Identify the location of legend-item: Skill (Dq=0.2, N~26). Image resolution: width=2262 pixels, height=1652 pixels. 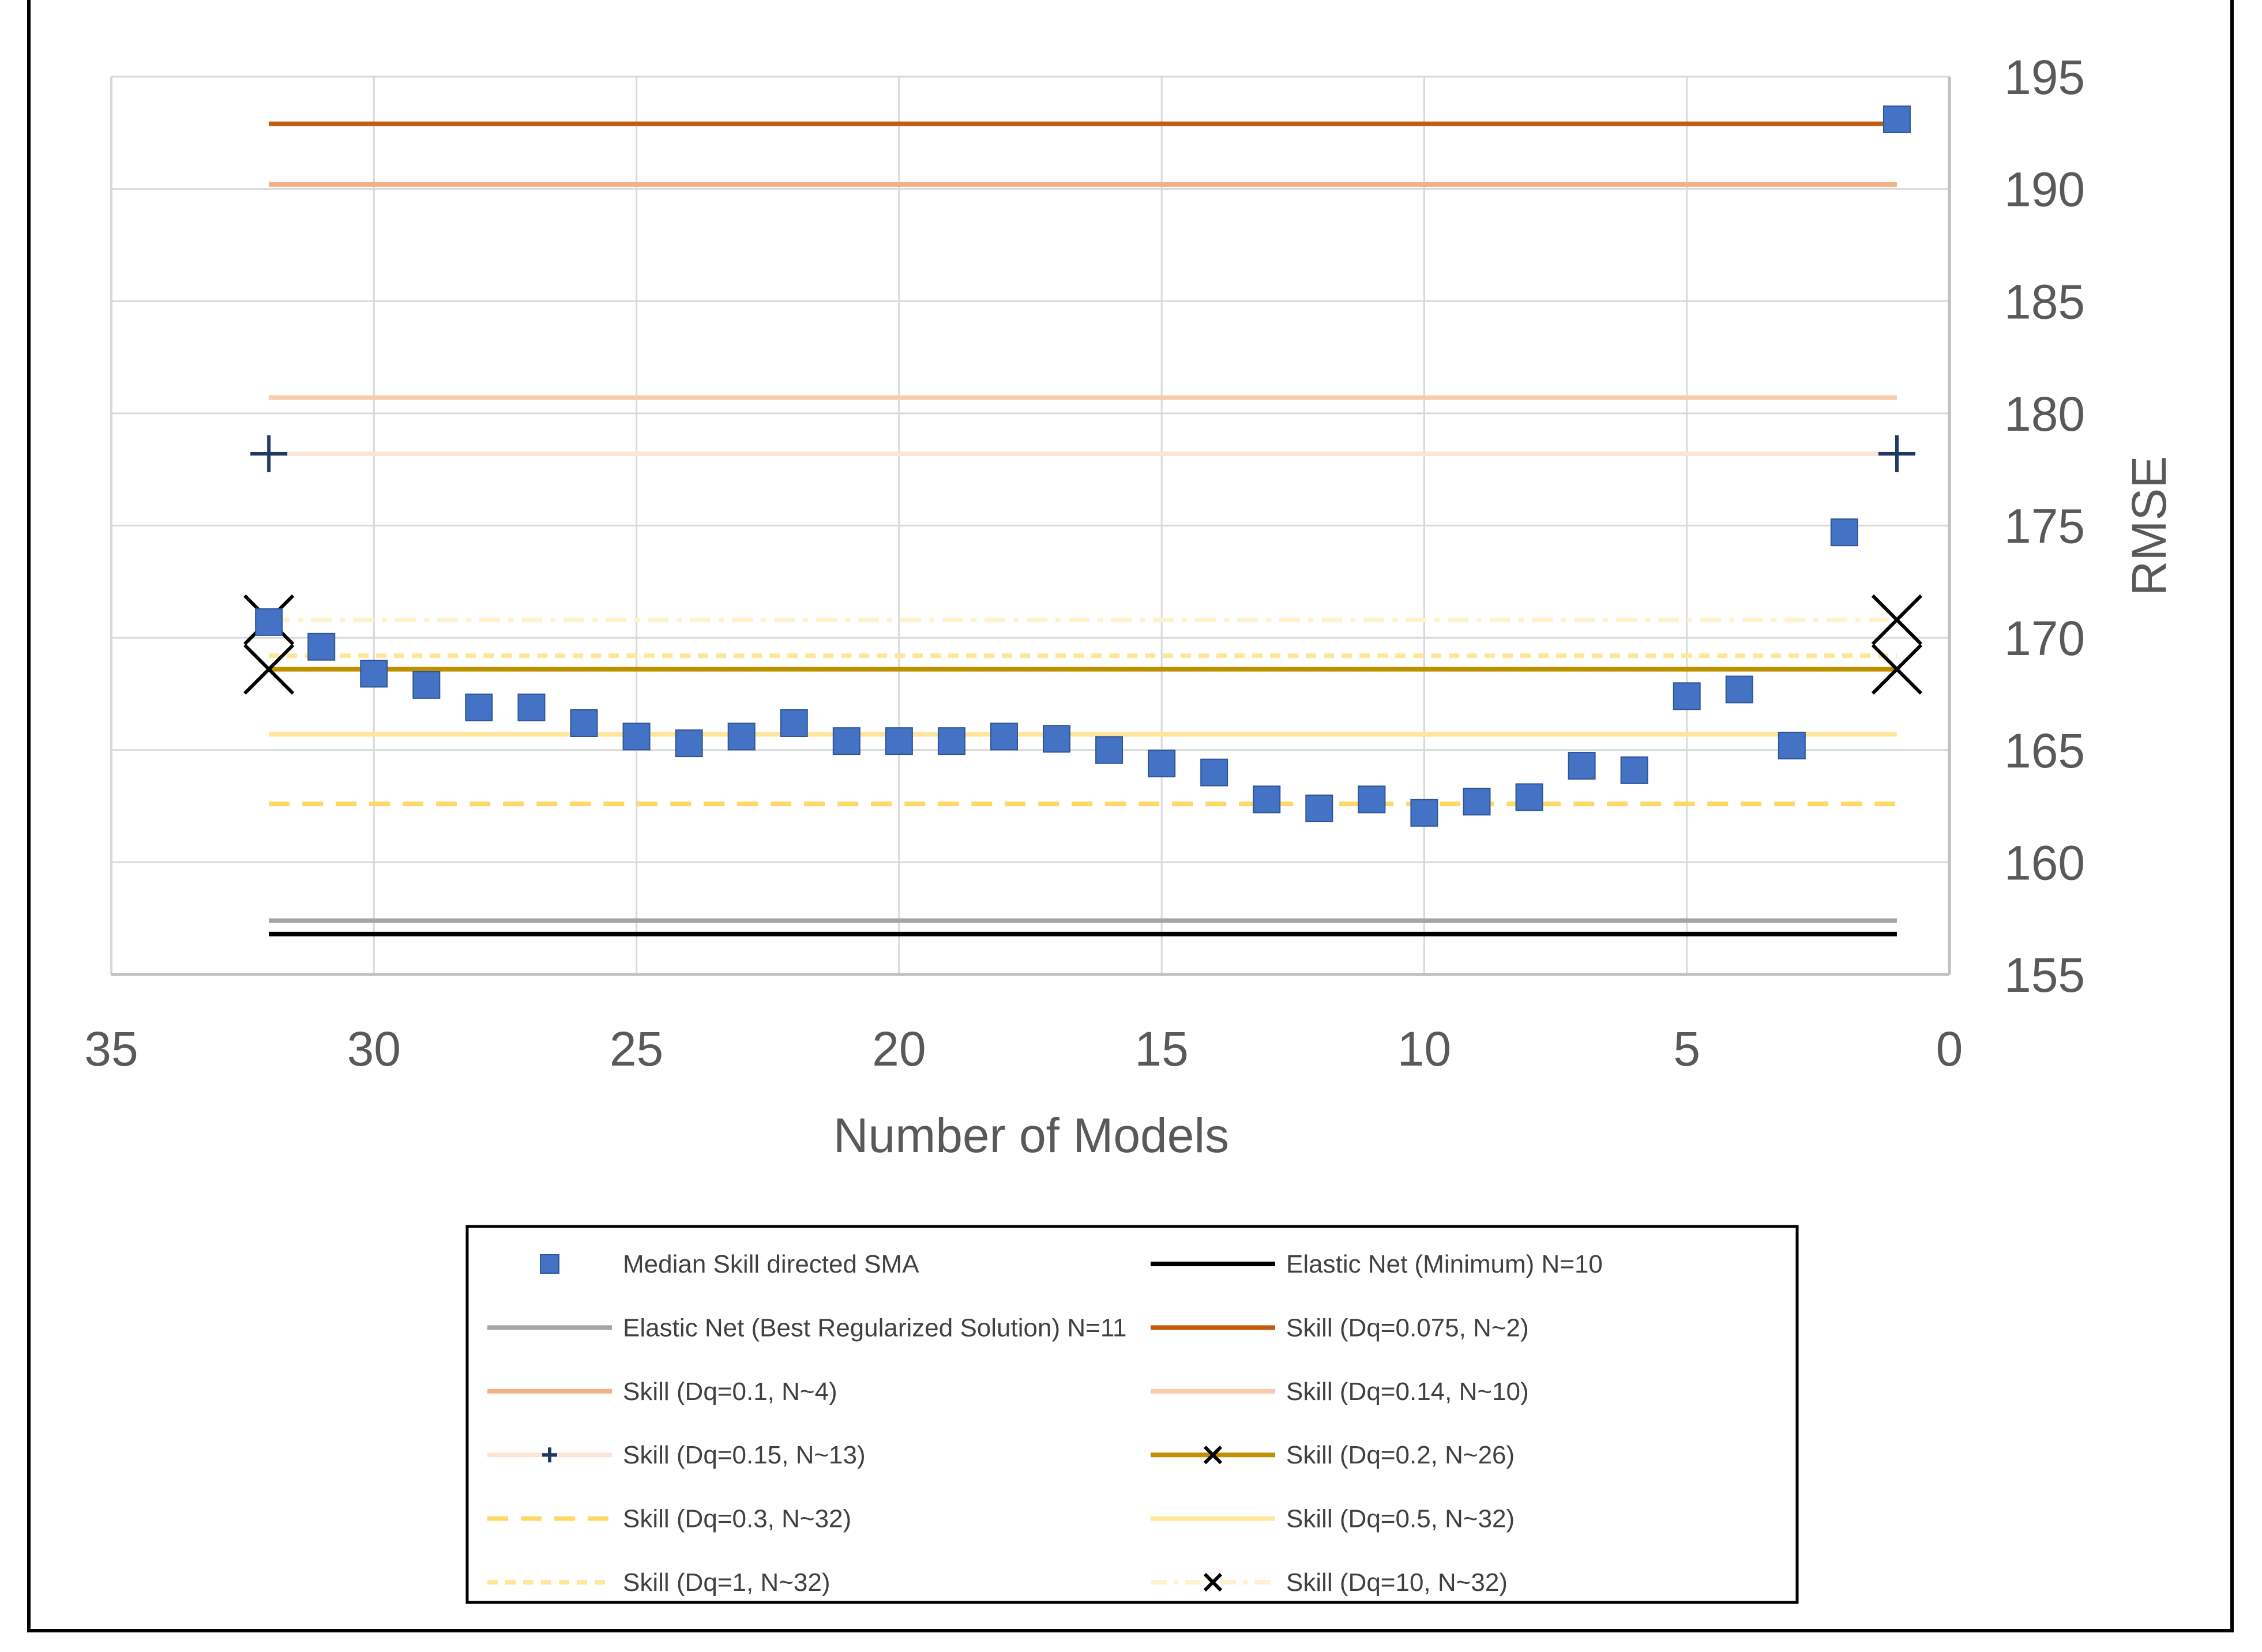
(1333, 1455).